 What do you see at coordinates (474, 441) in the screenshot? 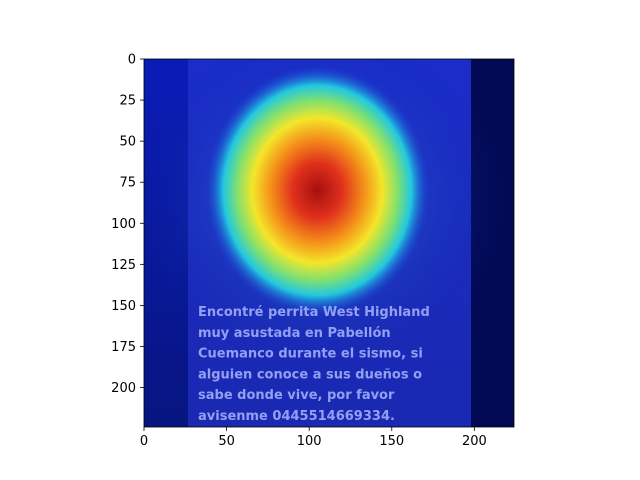
I see `x-tick-label: 200` at bounding box center [474, 441].